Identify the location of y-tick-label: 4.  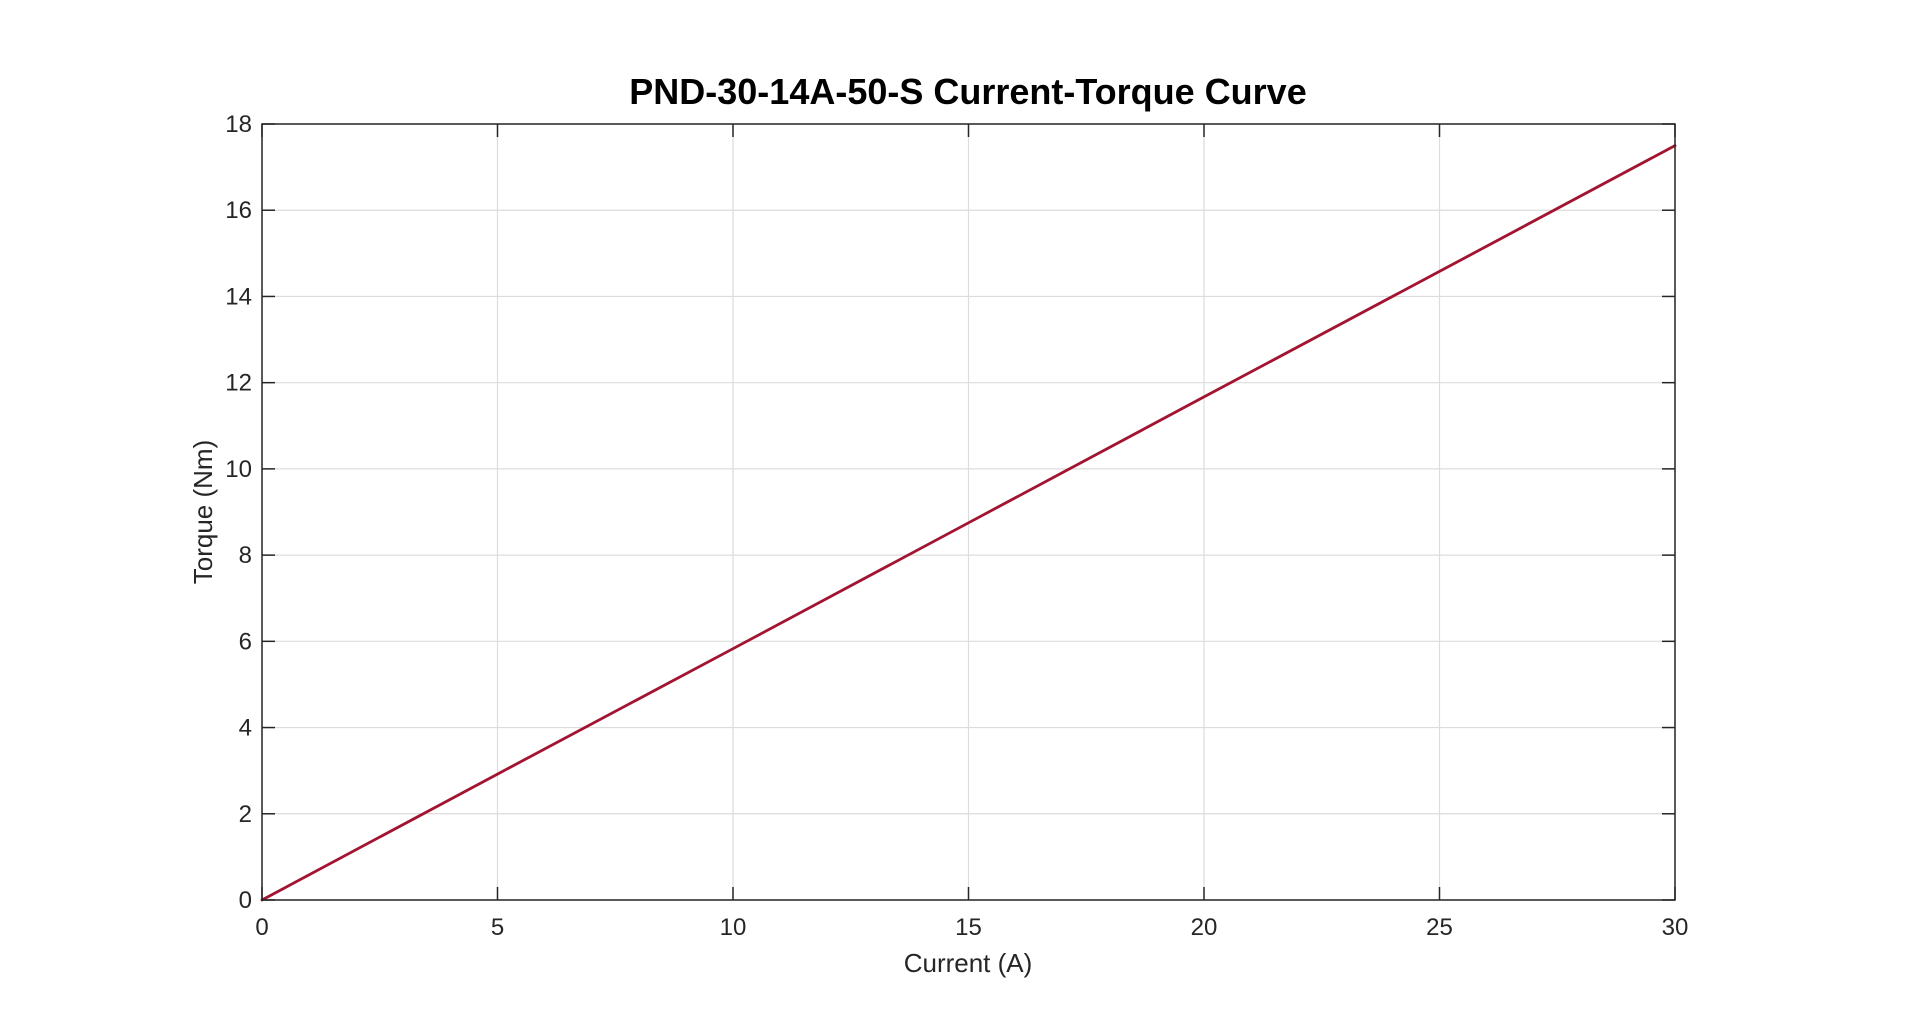
(245, 728).